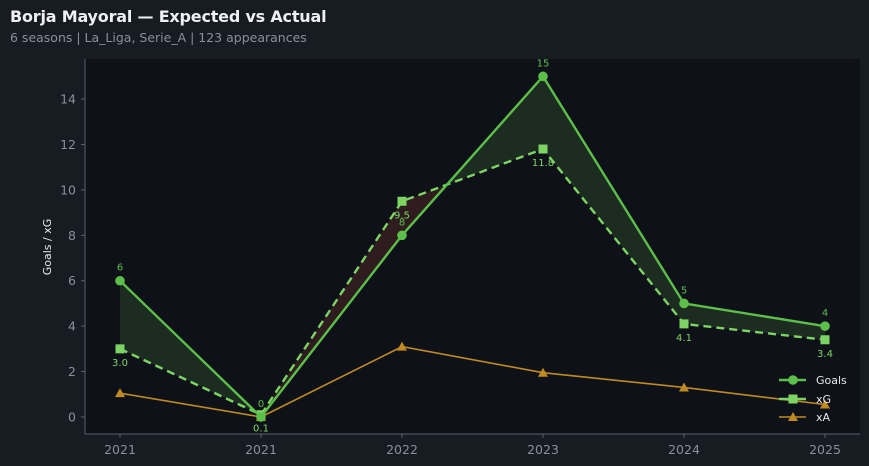 The image size is (869, 466). Describe the element at coordinates (823, 417) in the screenshot. I see `legend-label: xA` at that location.